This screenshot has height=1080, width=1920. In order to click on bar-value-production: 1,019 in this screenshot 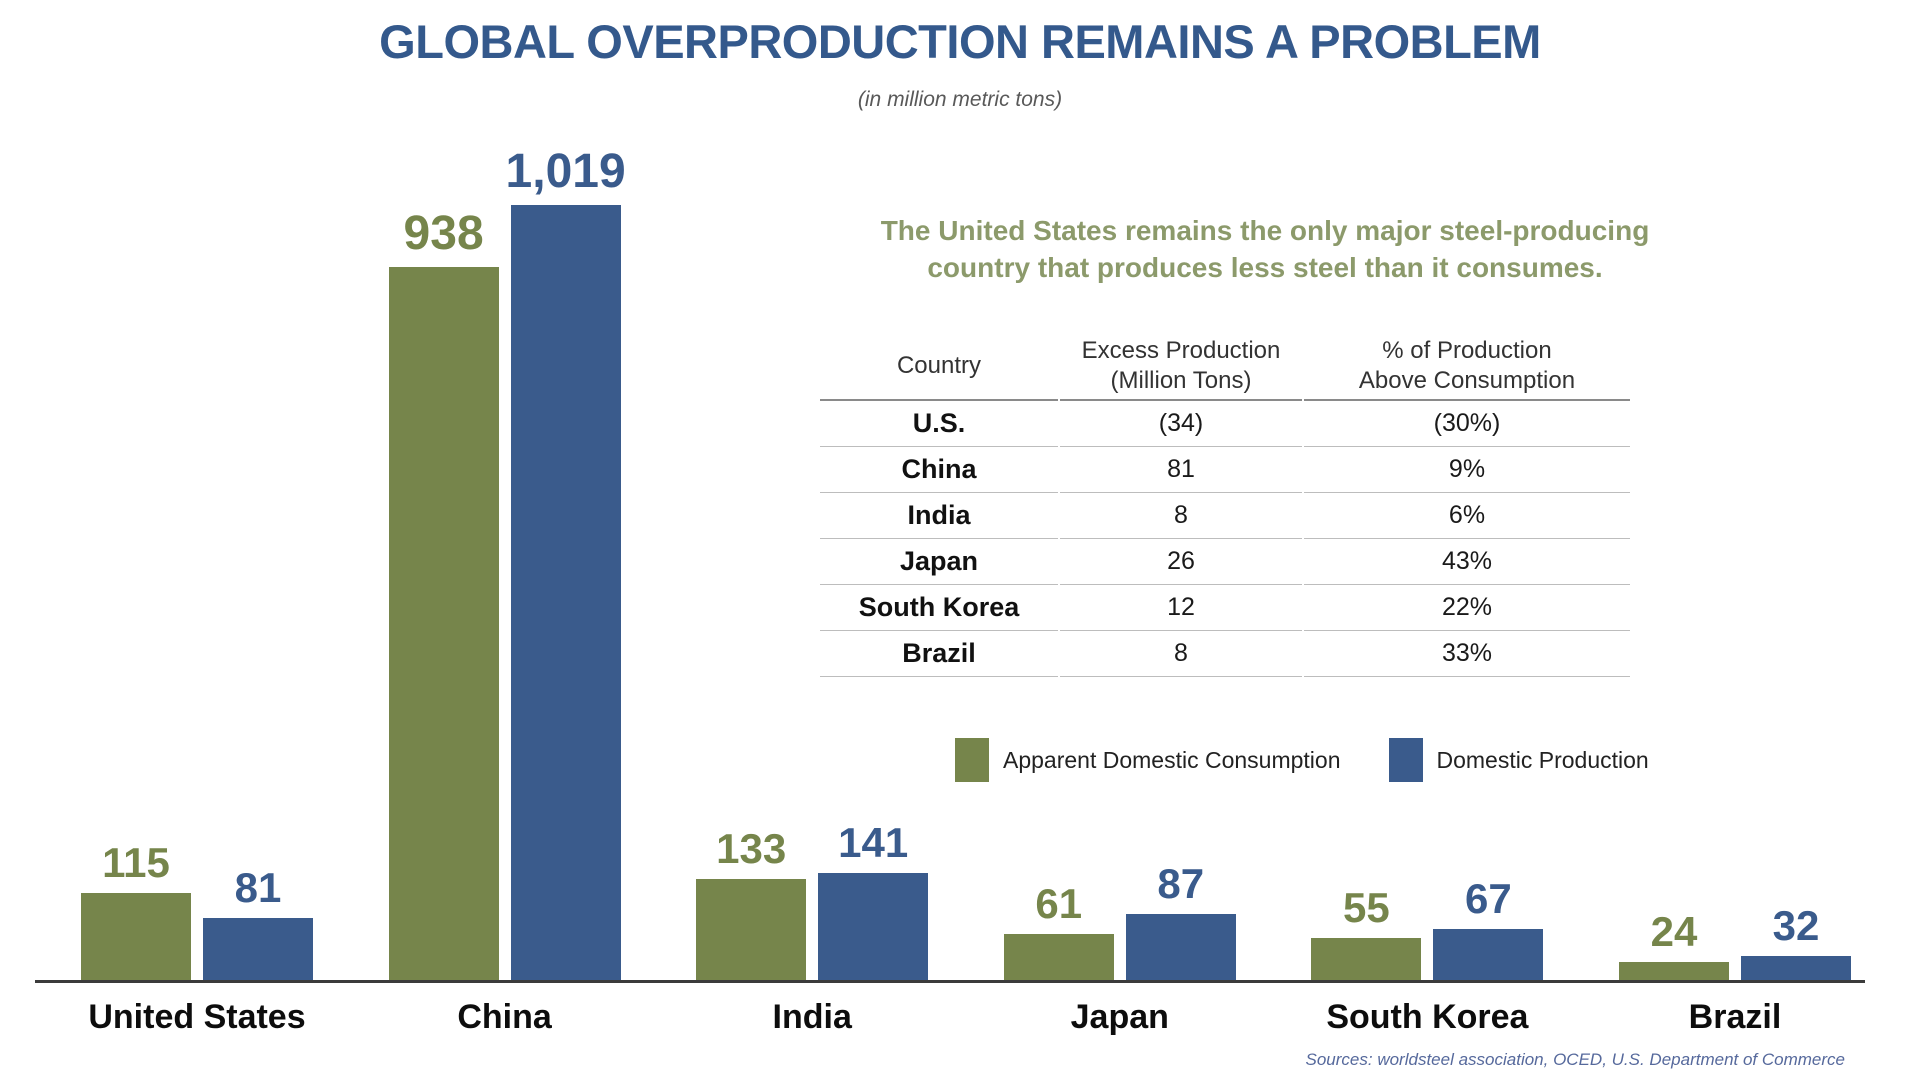, I will do `click(565, 171)`.